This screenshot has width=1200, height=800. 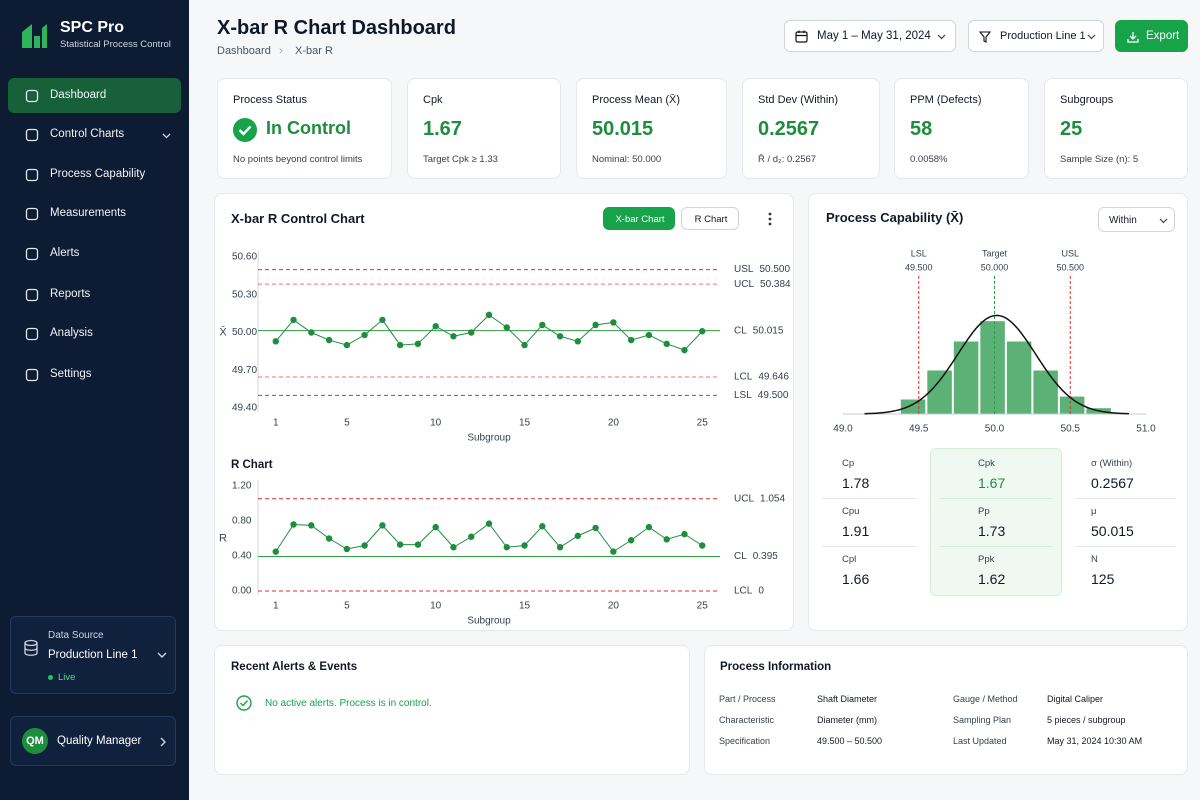 I want to click on card-title: Process Information, so click(x=776, y=667).